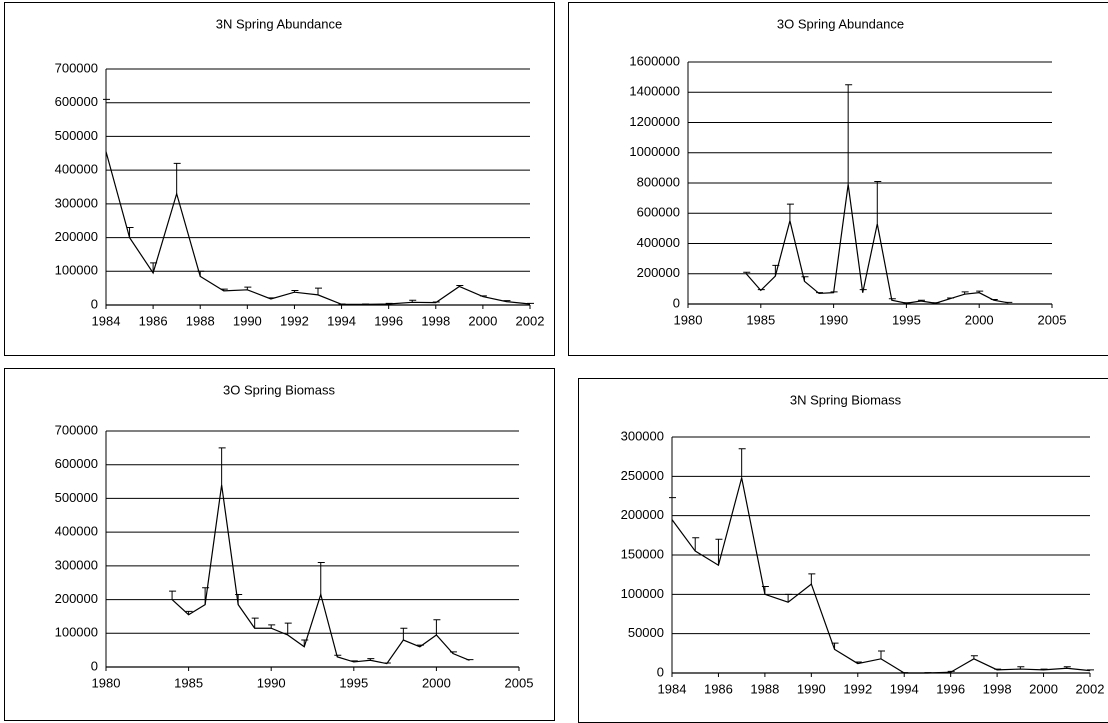 The width and height of the screenshot is (1108, 723). I want to click on y-tick-label: 150000, so click(642, 553).